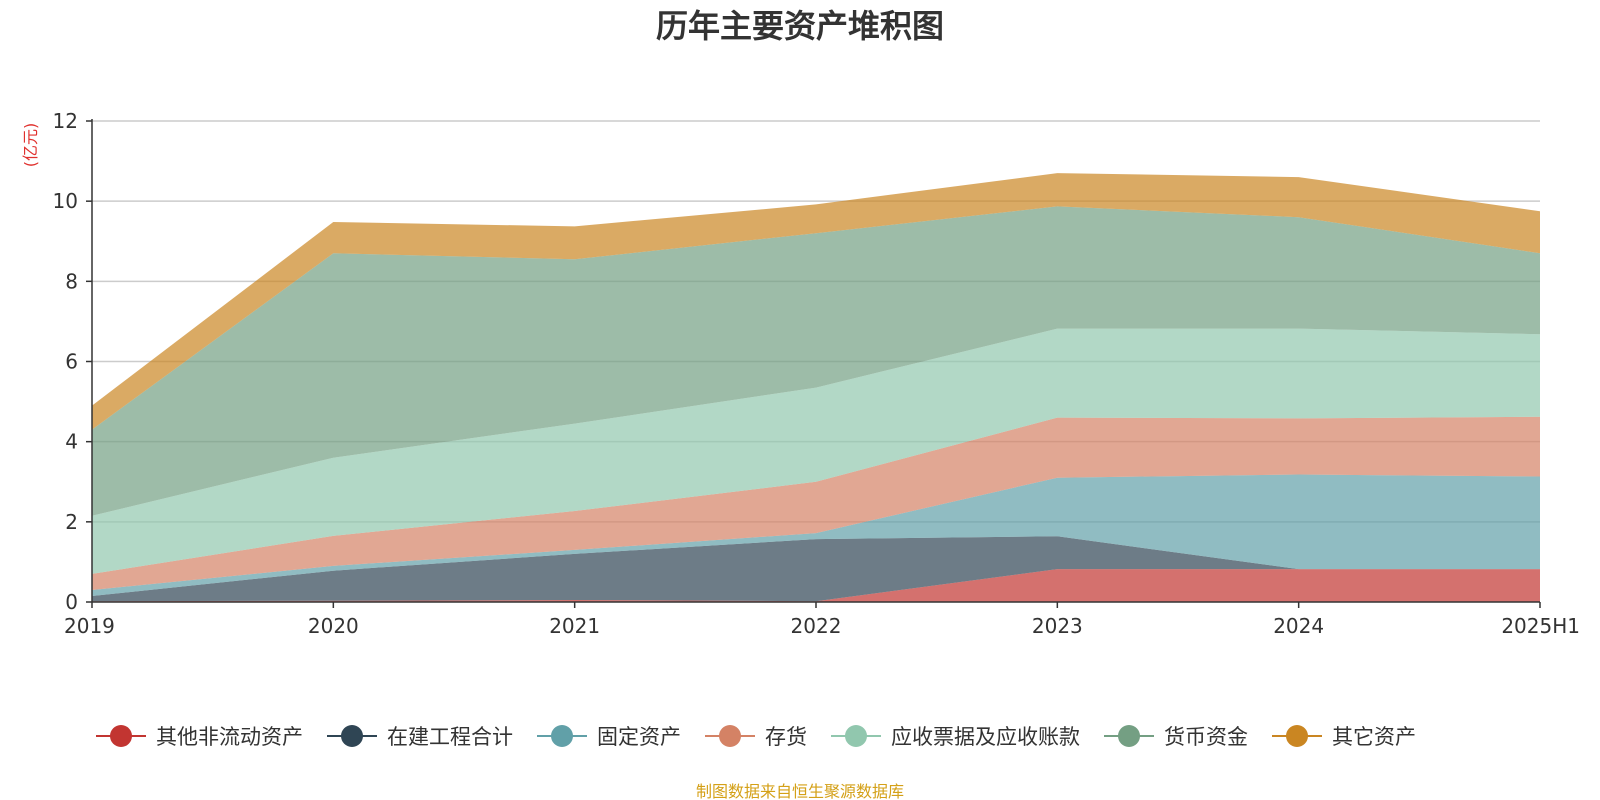 The image size is (1600, 800). Describe the element at coordinates (574, 626) in the screenshot. I see `x-tick-label: 2021` at that location.